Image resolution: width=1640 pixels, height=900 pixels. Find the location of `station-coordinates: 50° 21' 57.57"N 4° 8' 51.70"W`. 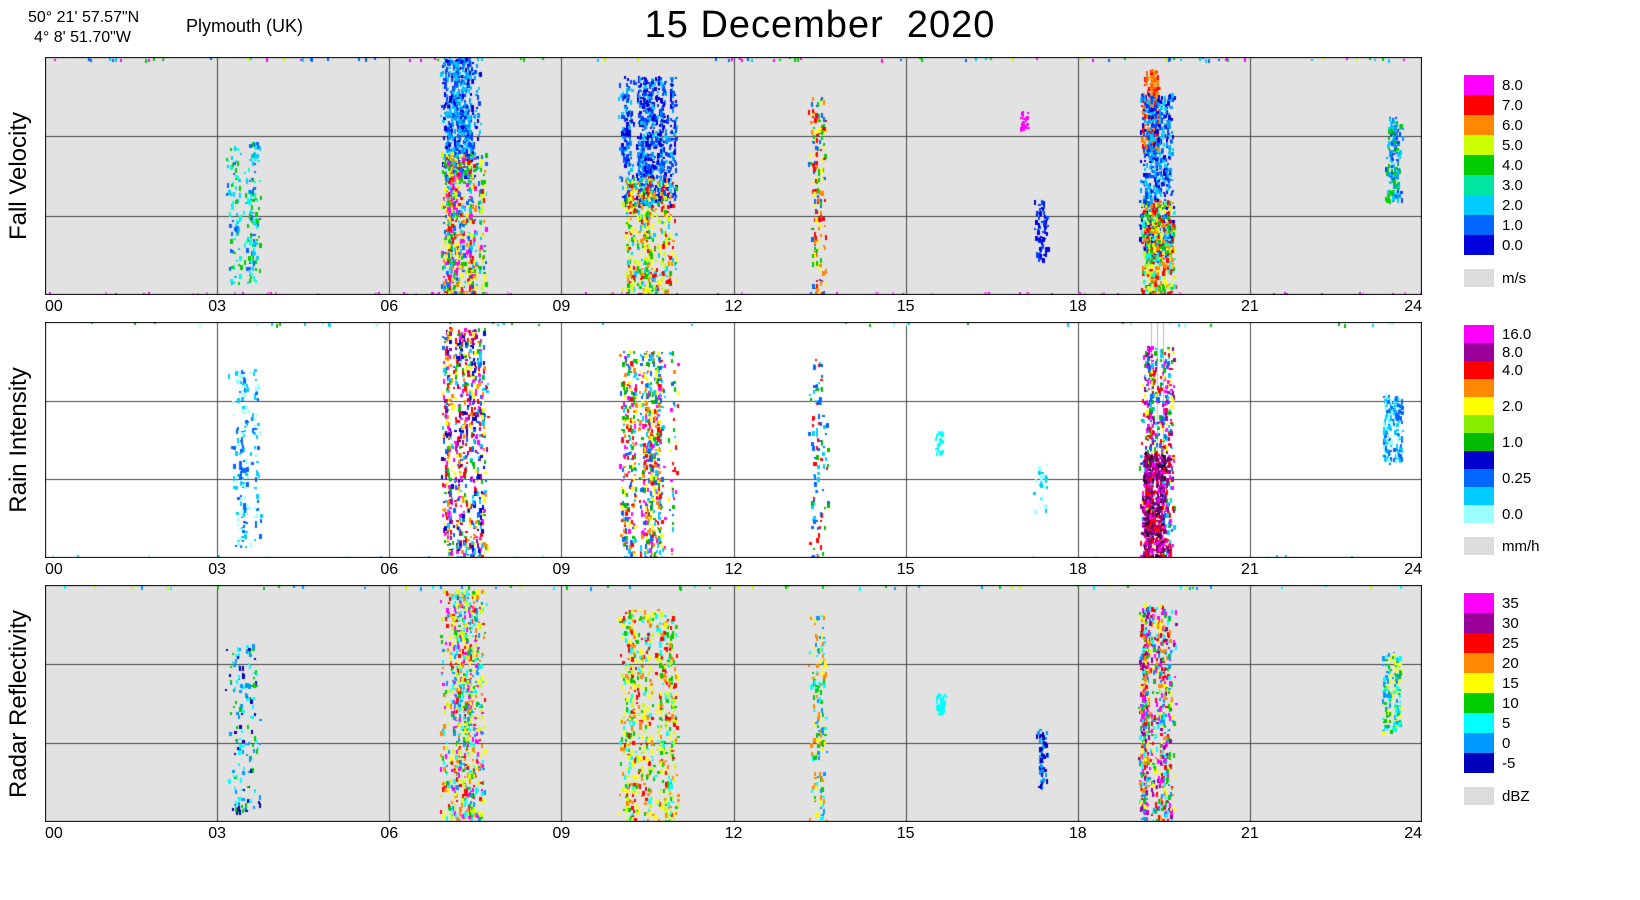

station-coordinates: 50° 21' 57.57"N 4° 8' 51.70"W is located at coordinates (83, 28).